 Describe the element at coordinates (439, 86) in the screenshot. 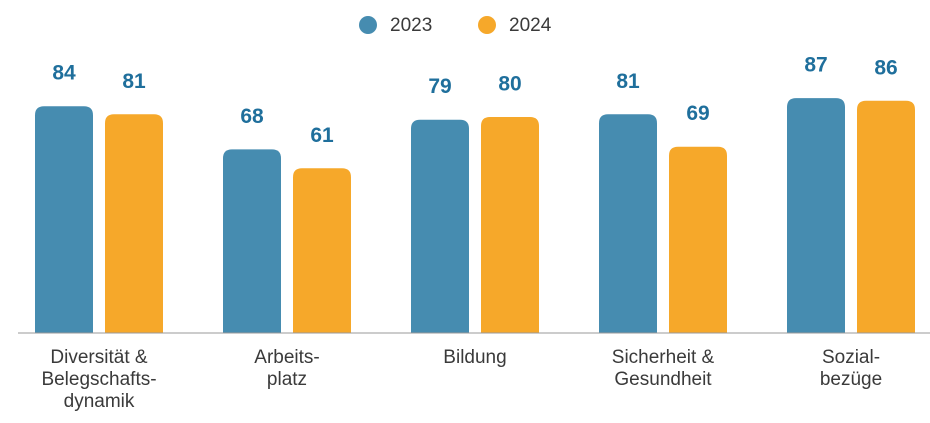

I see `data-label: 79` at that location.